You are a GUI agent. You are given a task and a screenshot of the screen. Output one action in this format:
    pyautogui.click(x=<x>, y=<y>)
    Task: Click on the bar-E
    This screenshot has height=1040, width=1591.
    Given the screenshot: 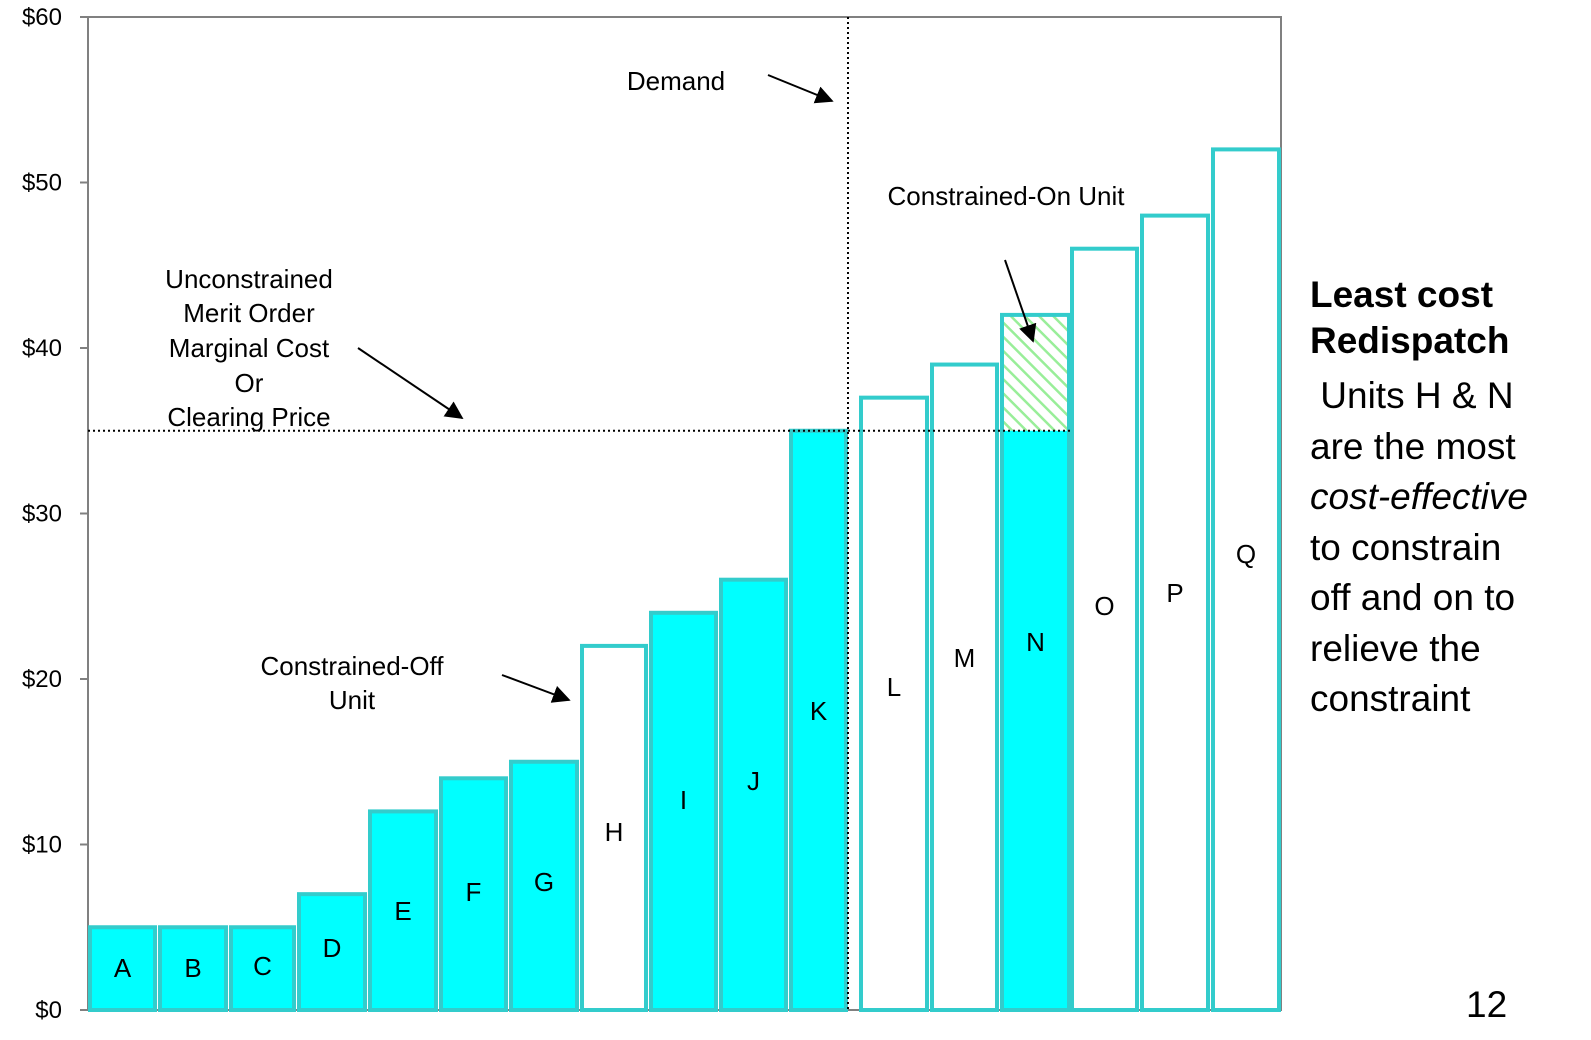 What is the action you would take?
    pyautogui.click(x=403, y=910)
    